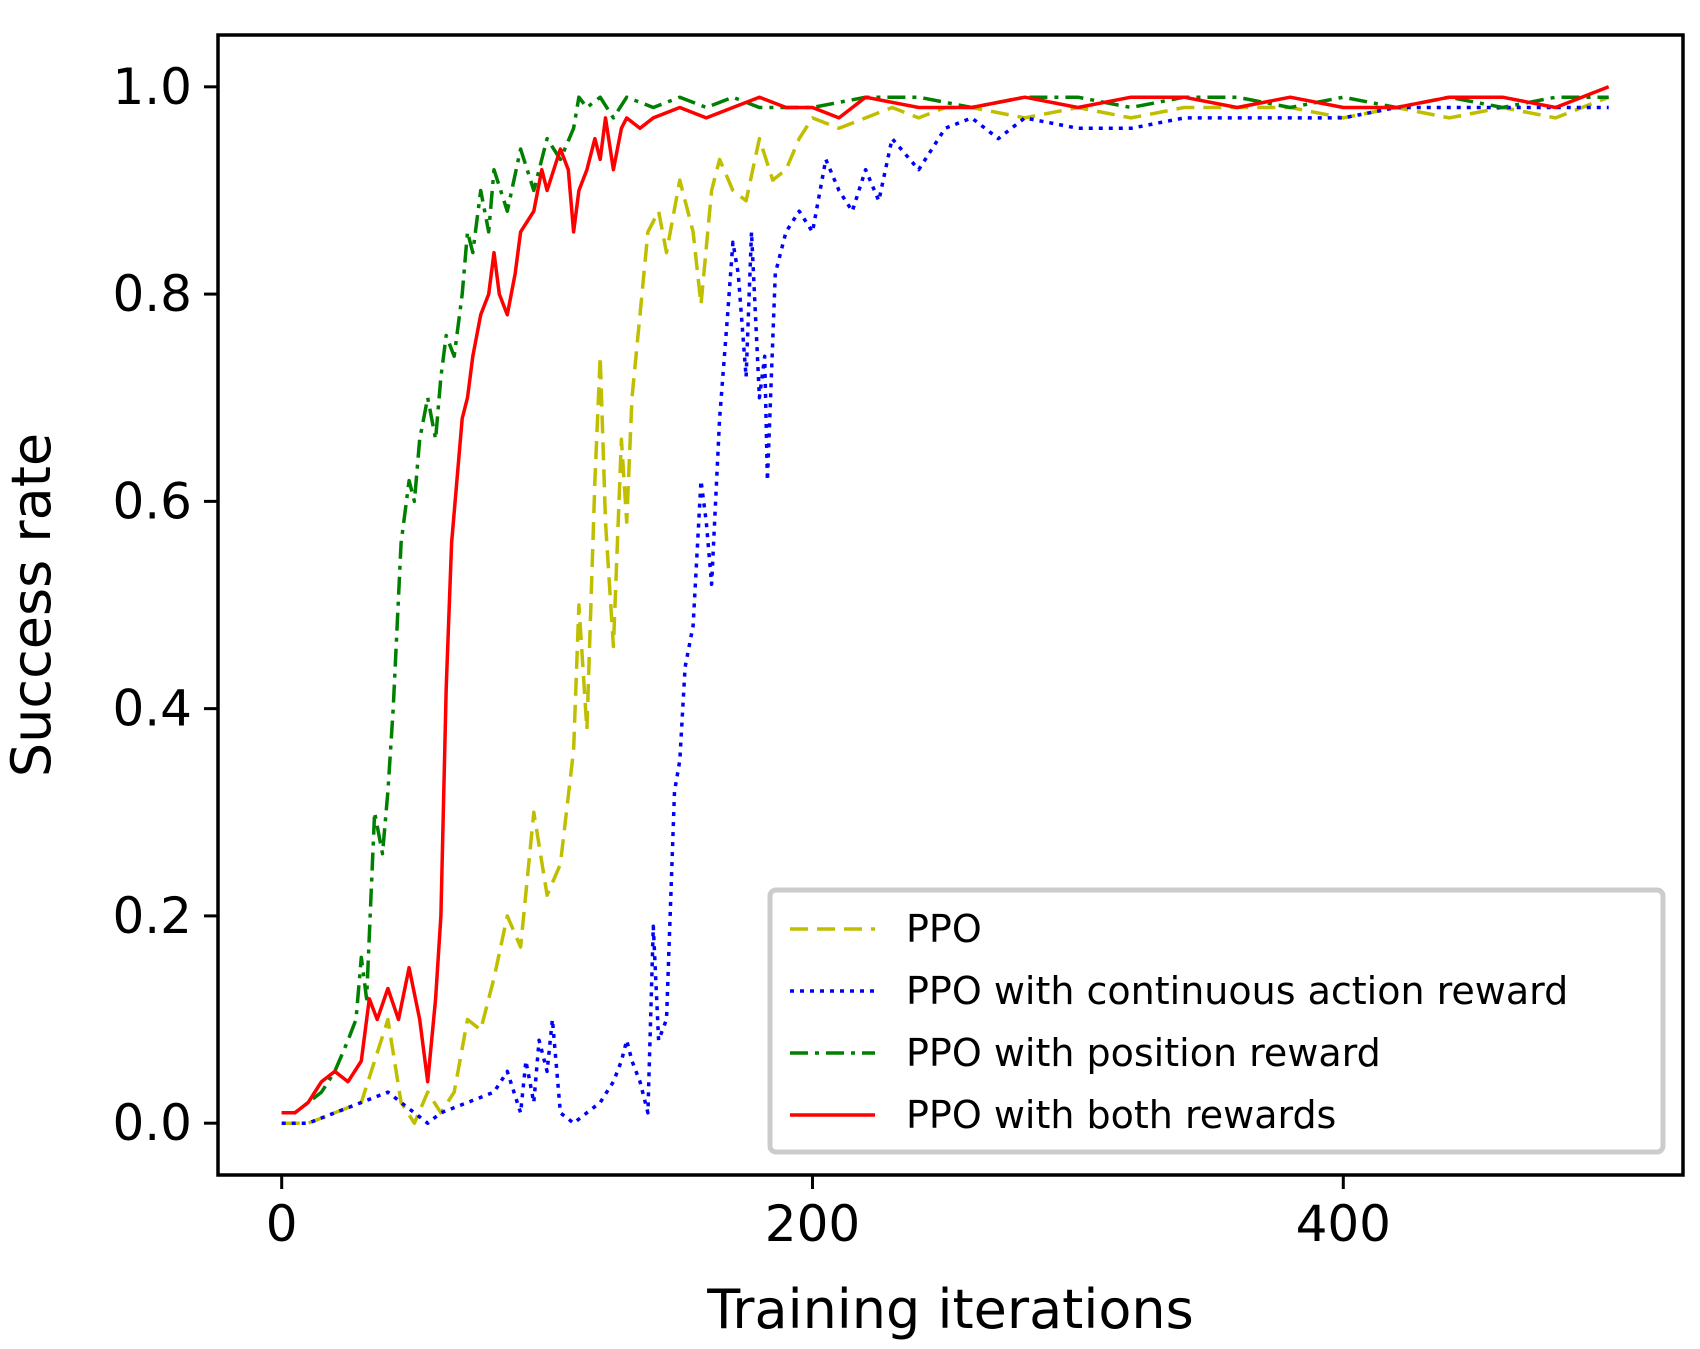 The width and height of the screenshot is (1700, 1349). I want to click on legend-label-position-reward: PPO with position reward, so click(1143, 1053).